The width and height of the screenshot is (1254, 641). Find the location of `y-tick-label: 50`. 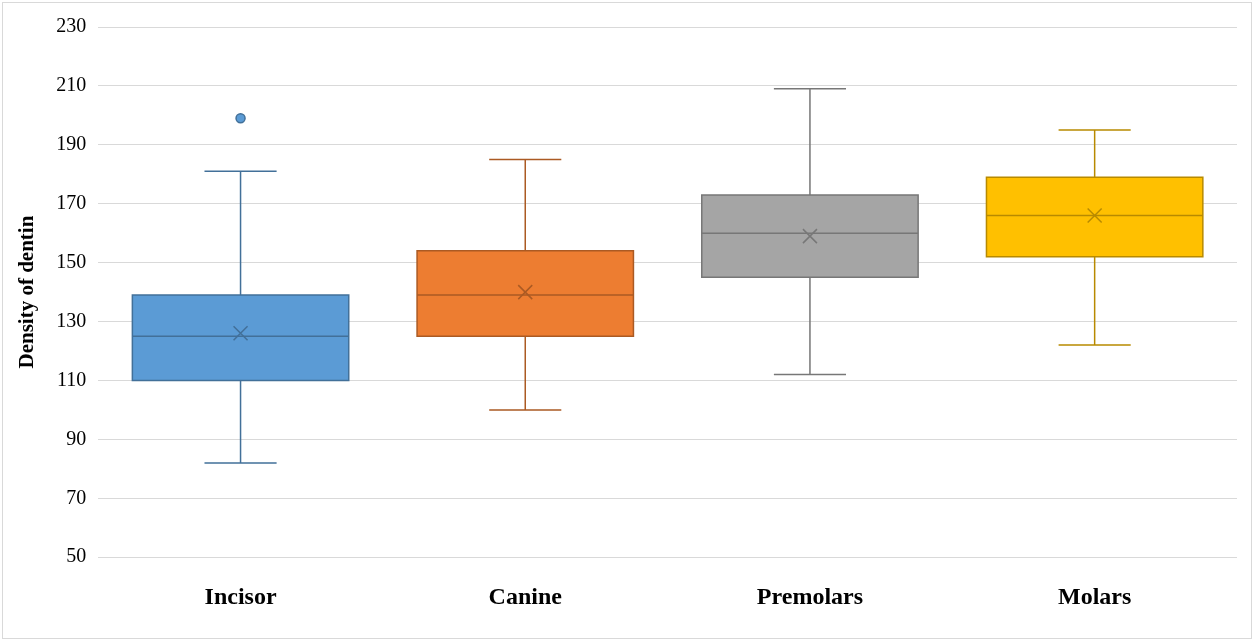

y-tick-label: 50 is located at coordinates (76, 555).